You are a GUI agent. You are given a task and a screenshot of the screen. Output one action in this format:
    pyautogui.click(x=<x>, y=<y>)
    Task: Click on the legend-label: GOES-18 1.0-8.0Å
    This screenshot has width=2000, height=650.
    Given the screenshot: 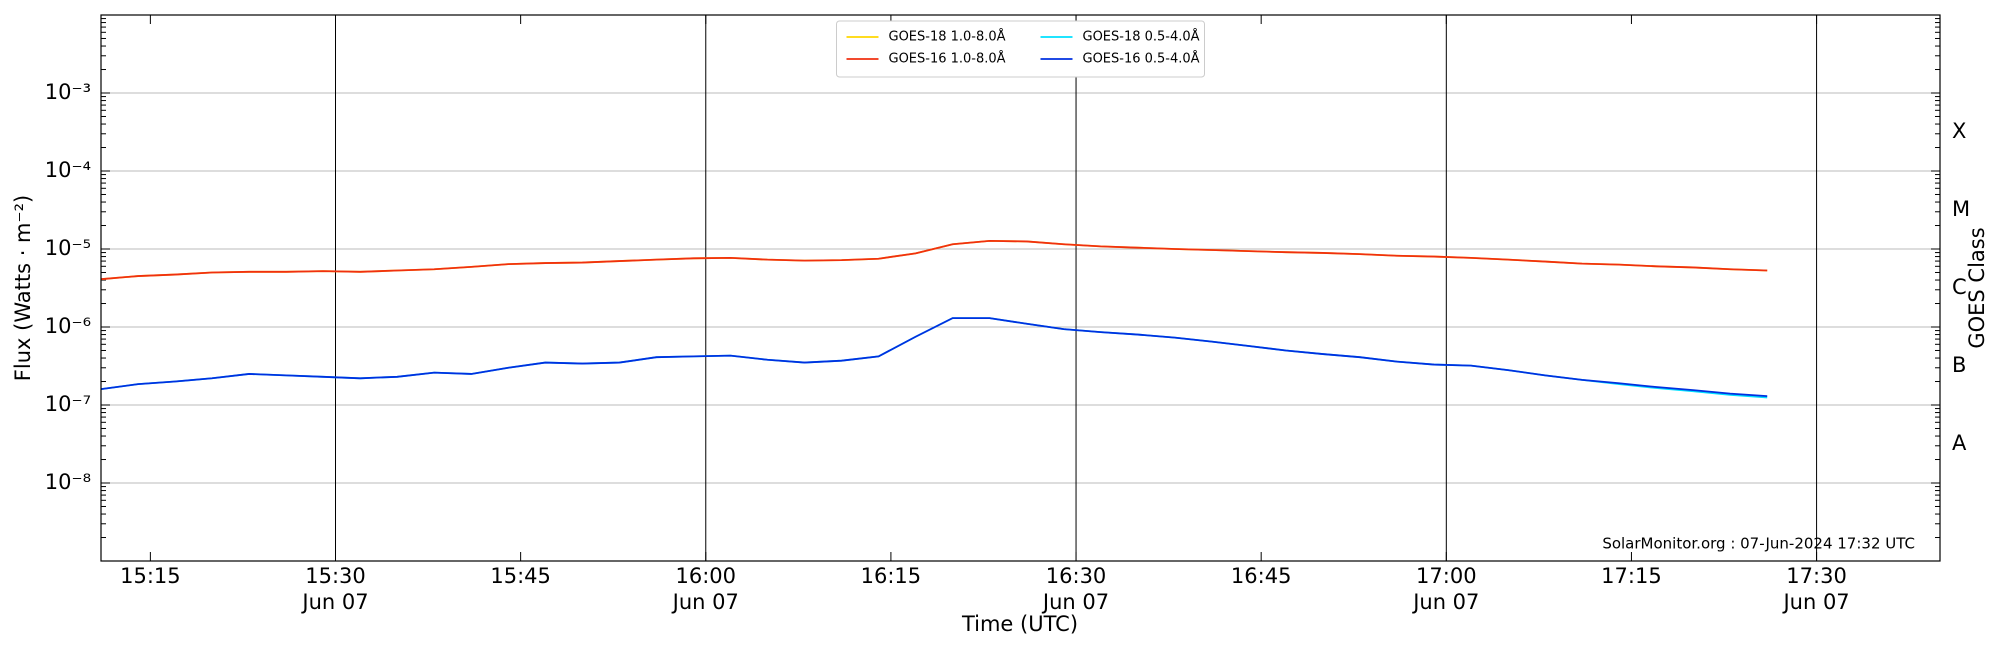 What is the action you would take?
    pyautogui.click(x=947, y=37)
    